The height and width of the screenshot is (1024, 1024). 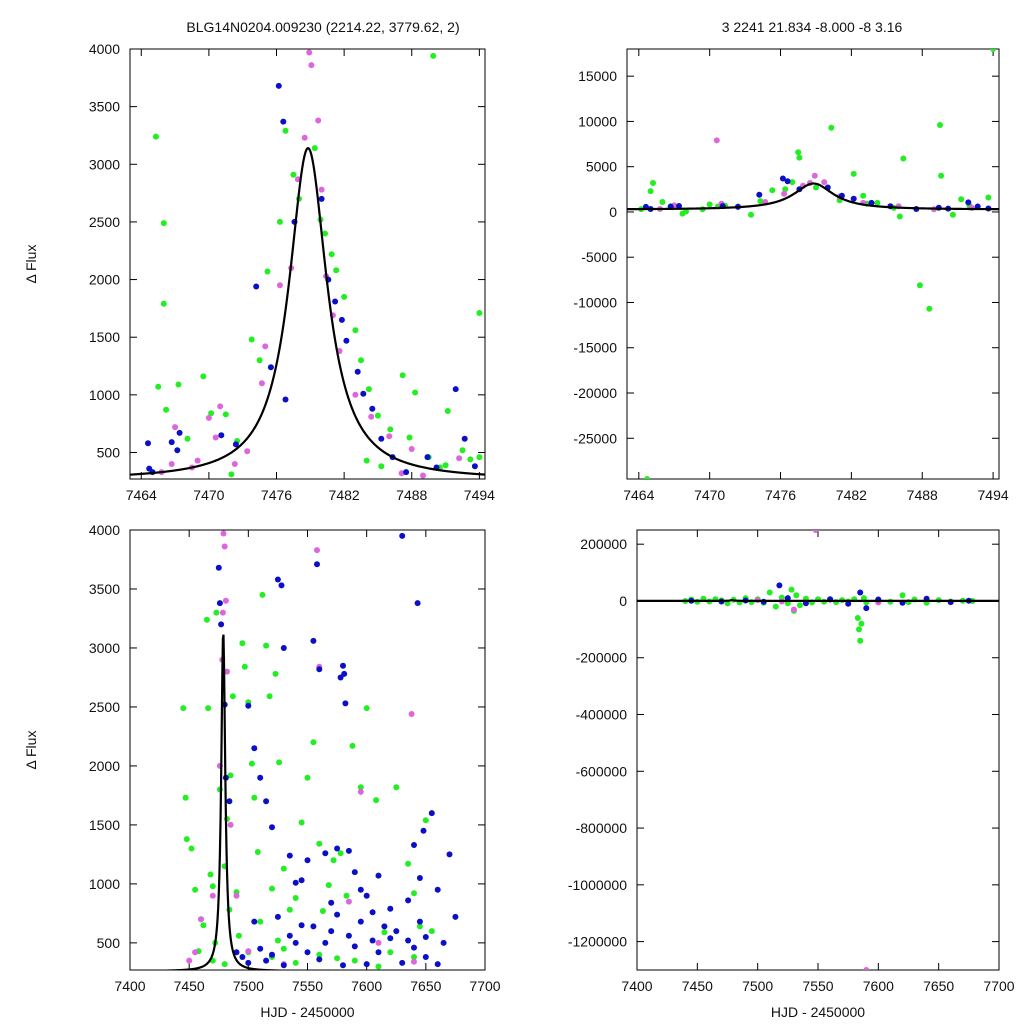 I want to click on y-tick-label: 0, so click(x=623, y=601).